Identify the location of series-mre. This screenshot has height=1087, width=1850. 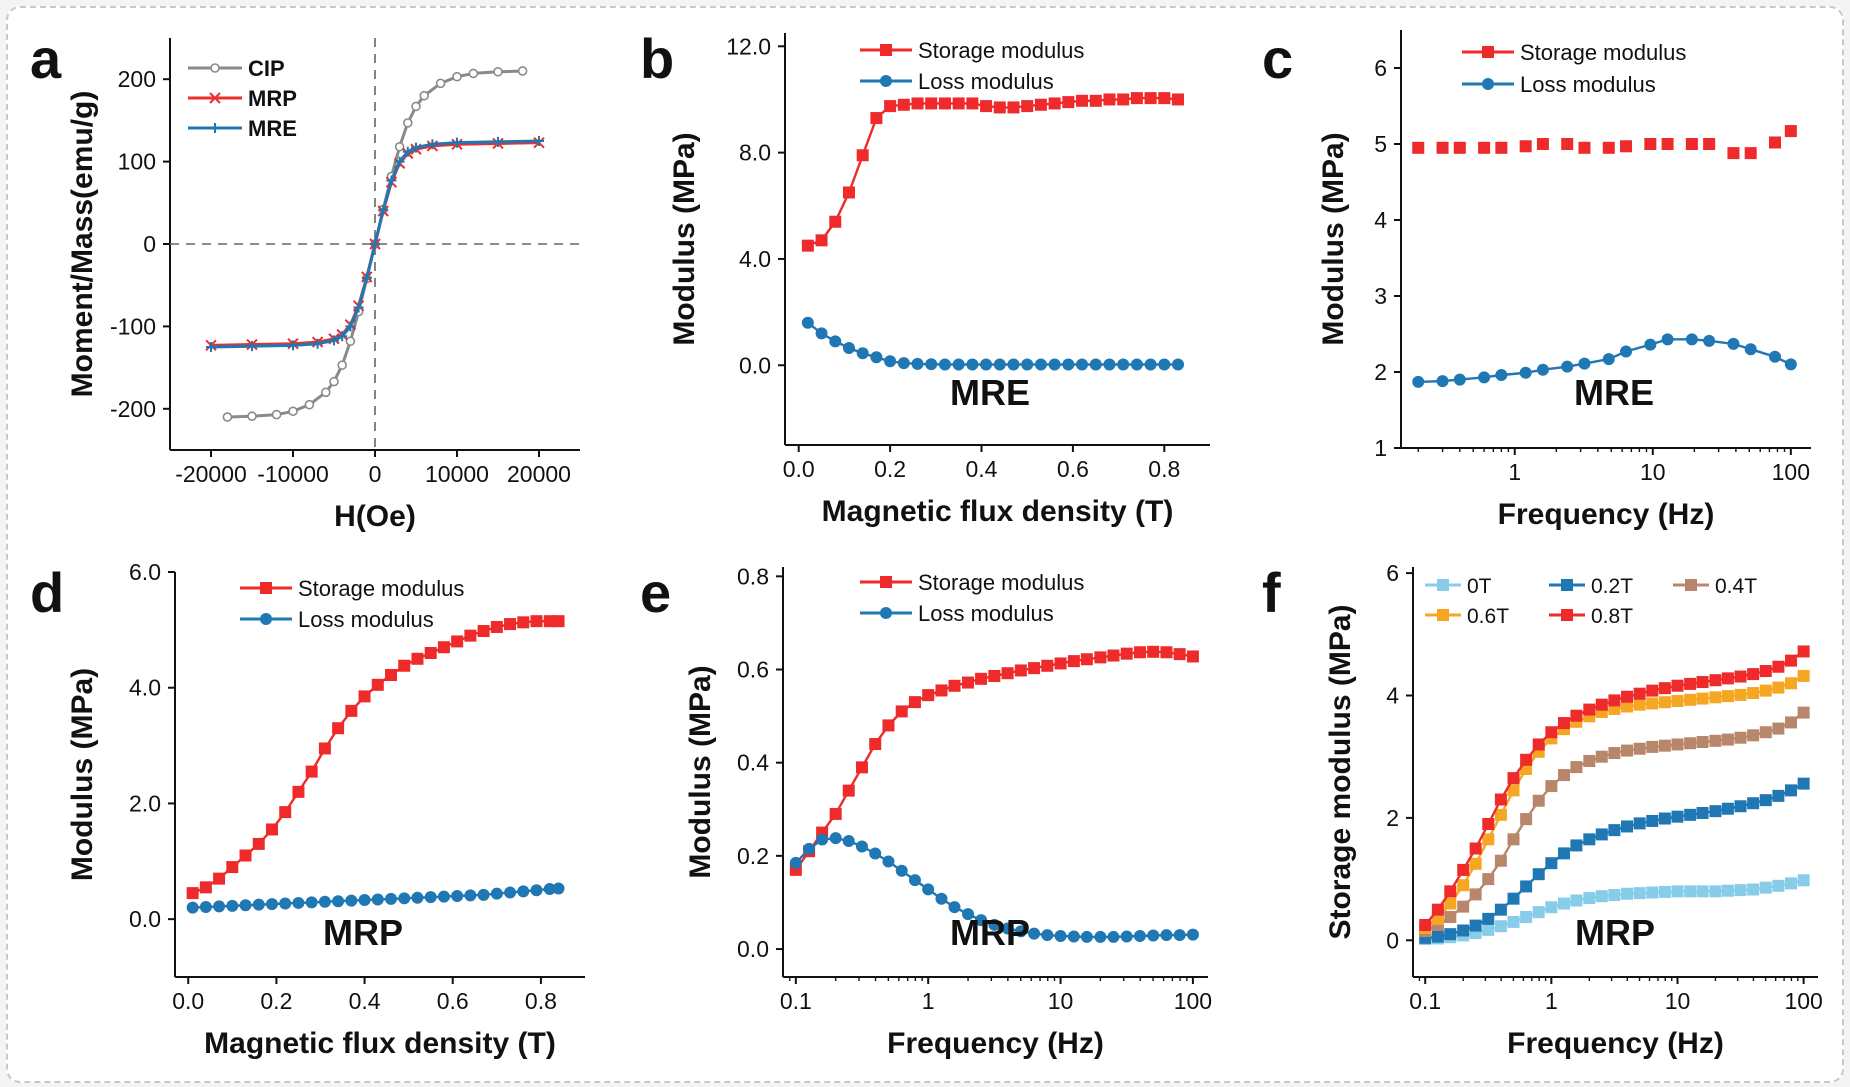
(375, 244).